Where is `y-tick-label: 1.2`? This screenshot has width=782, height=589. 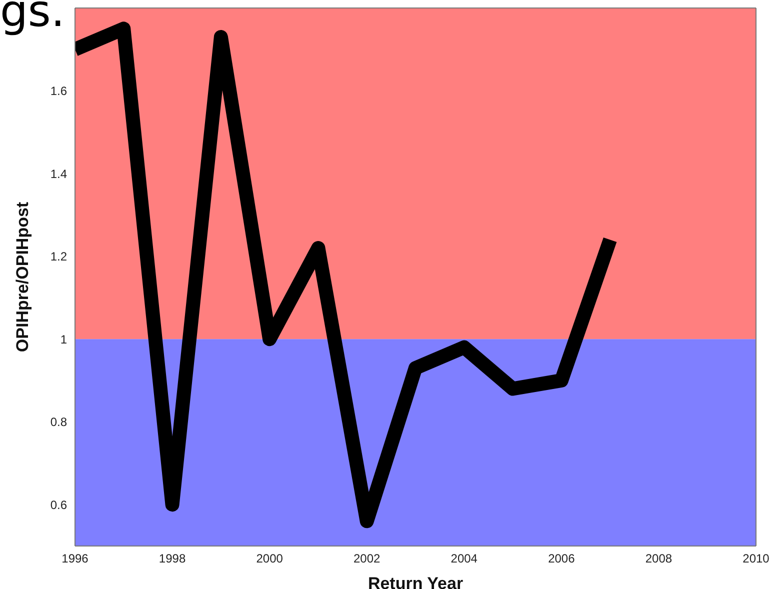
y-tick-label: 1.2 is located at coordinates (59, 257).